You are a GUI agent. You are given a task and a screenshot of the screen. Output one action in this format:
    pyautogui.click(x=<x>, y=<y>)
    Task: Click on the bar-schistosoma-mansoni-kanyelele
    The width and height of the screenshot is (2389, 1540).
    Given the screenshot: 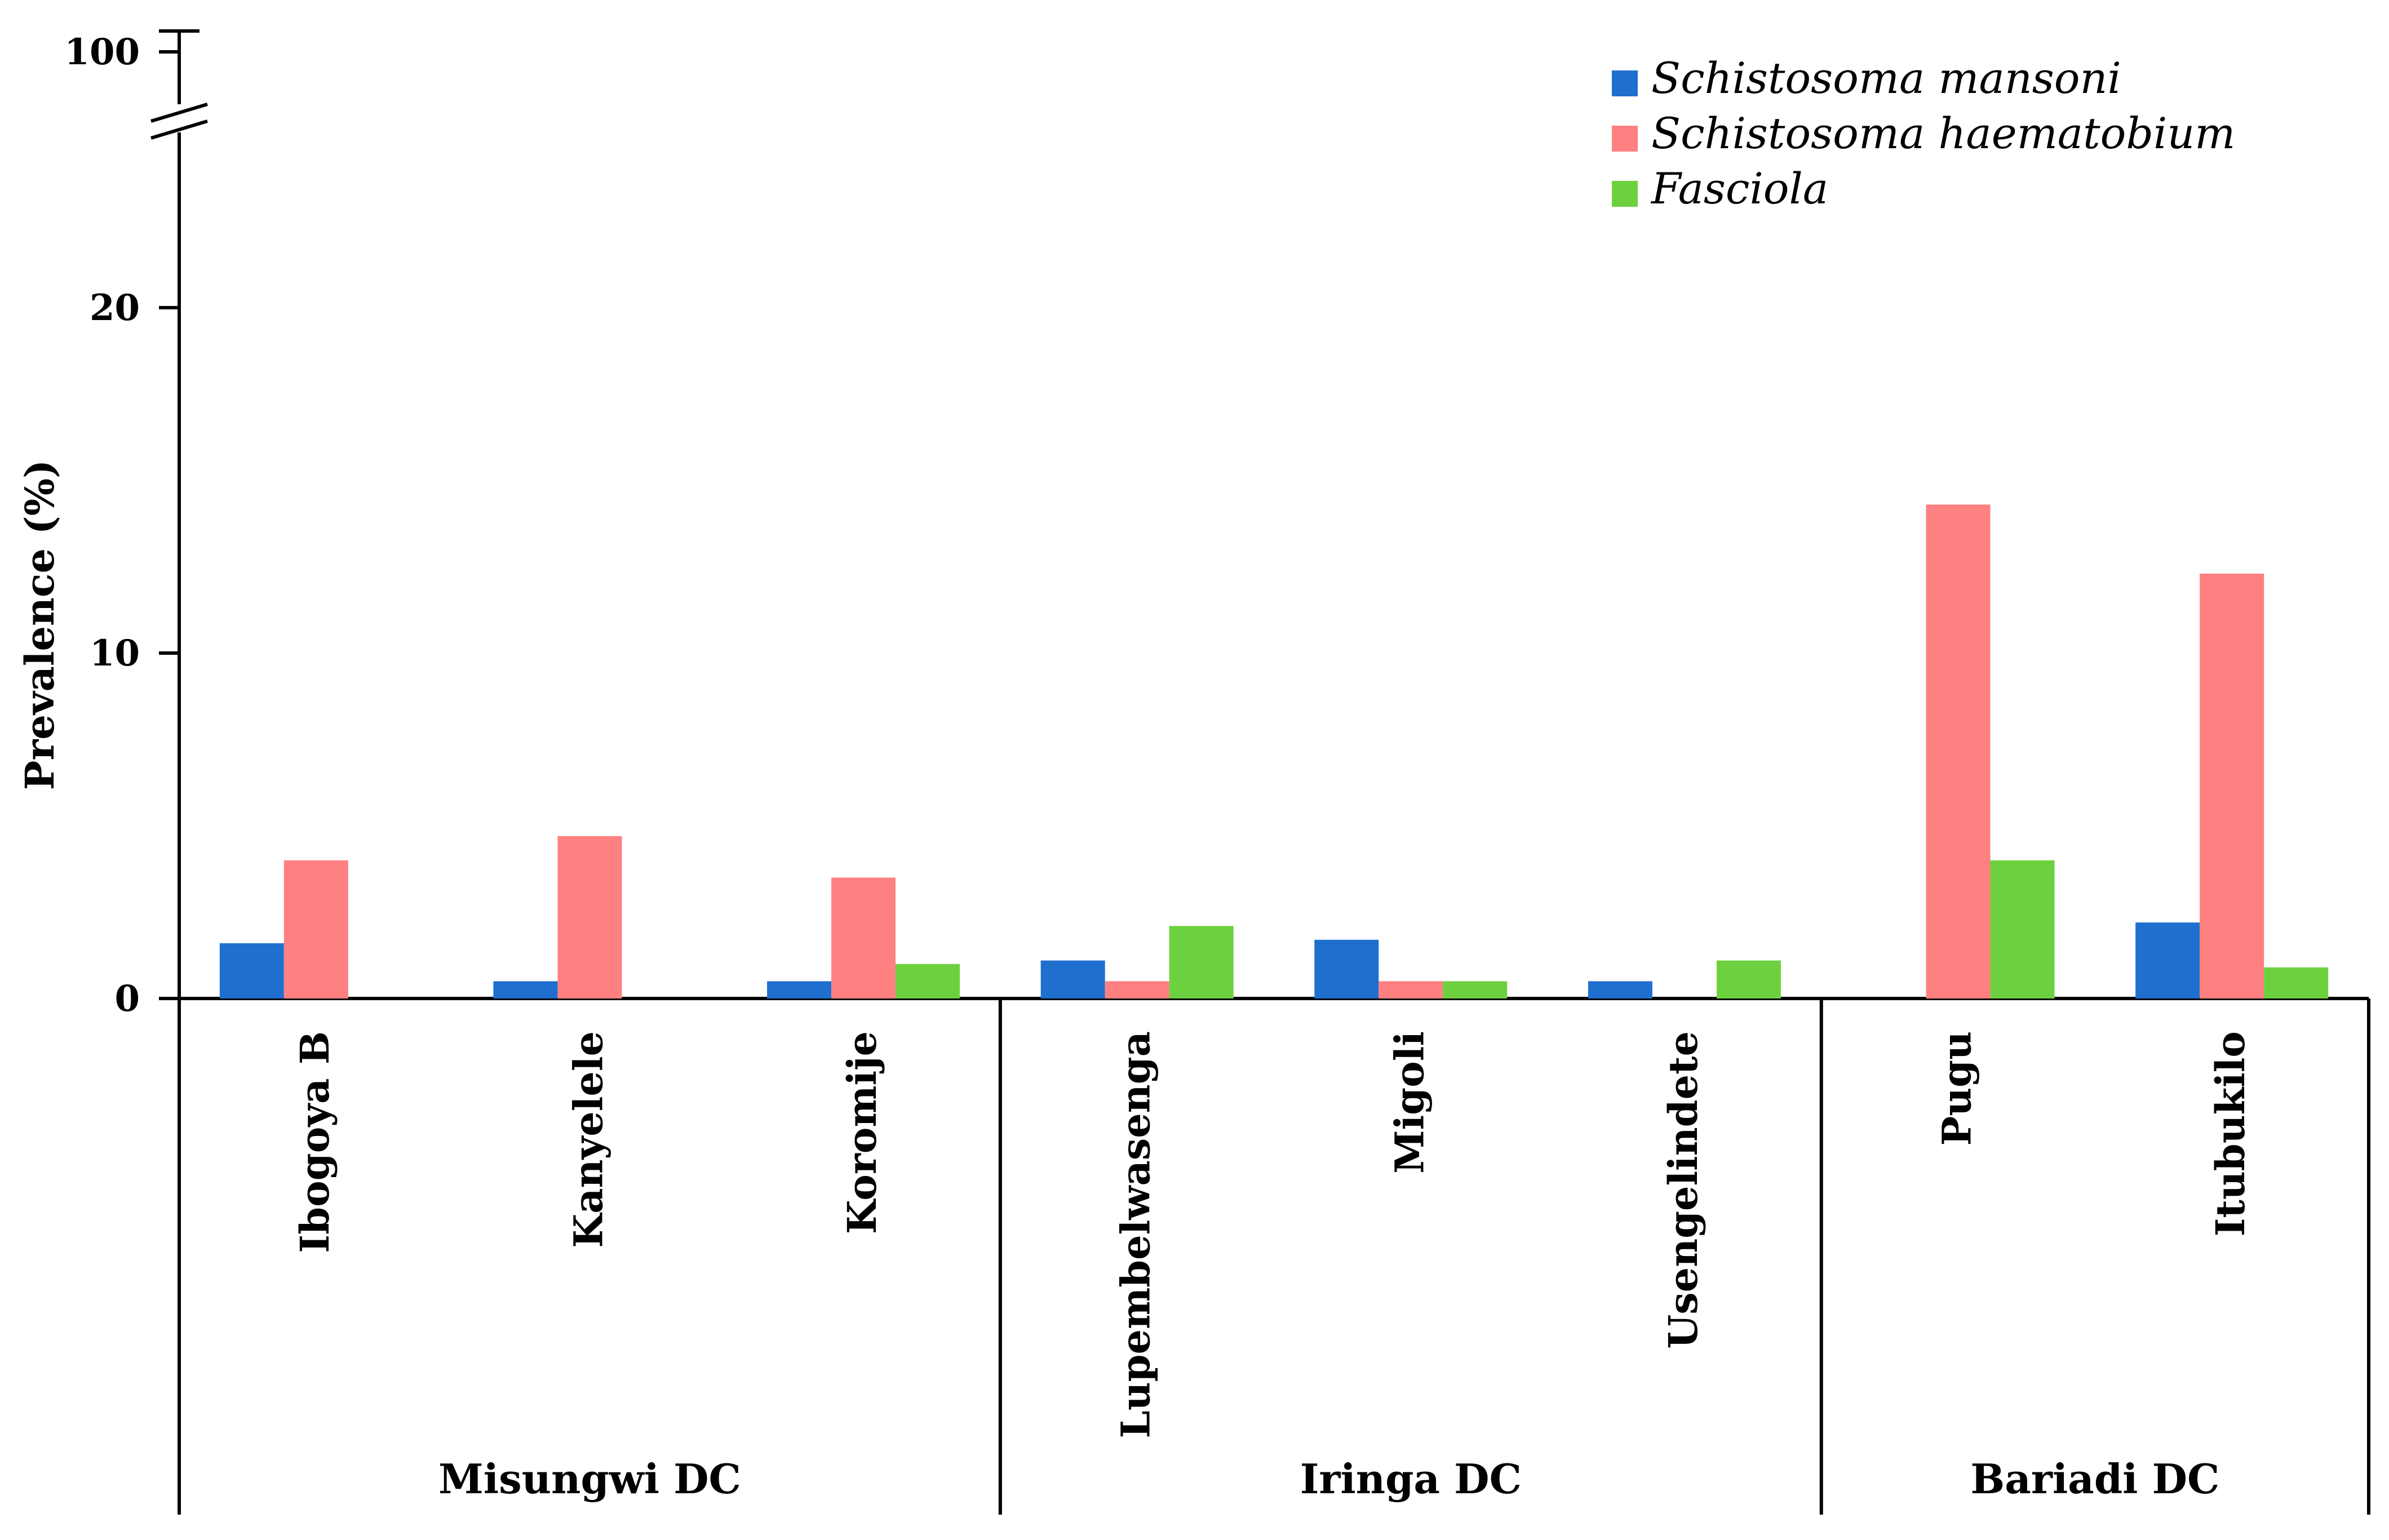 What is the action you would take?
    pyautogui.click(x=526, y=989)
    